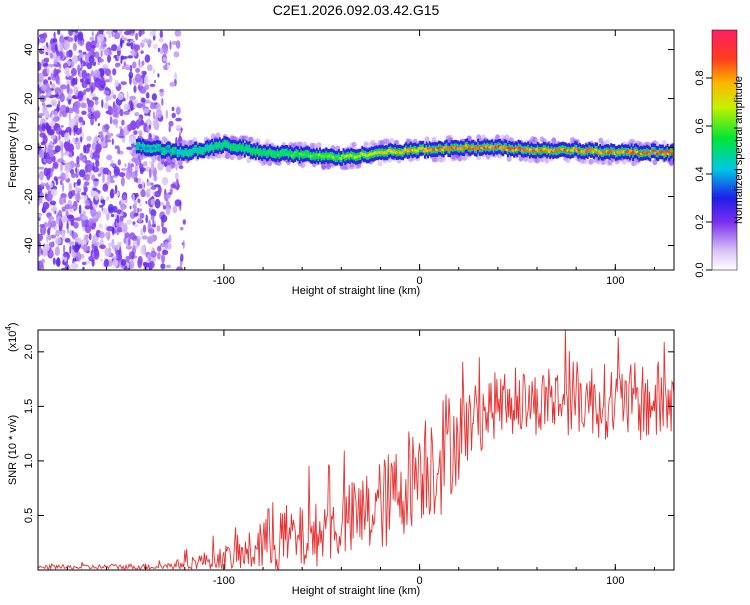 This screenshot has height=605, width=750. I want to click on snr-x-tick-label: 0, so click(420, 581).